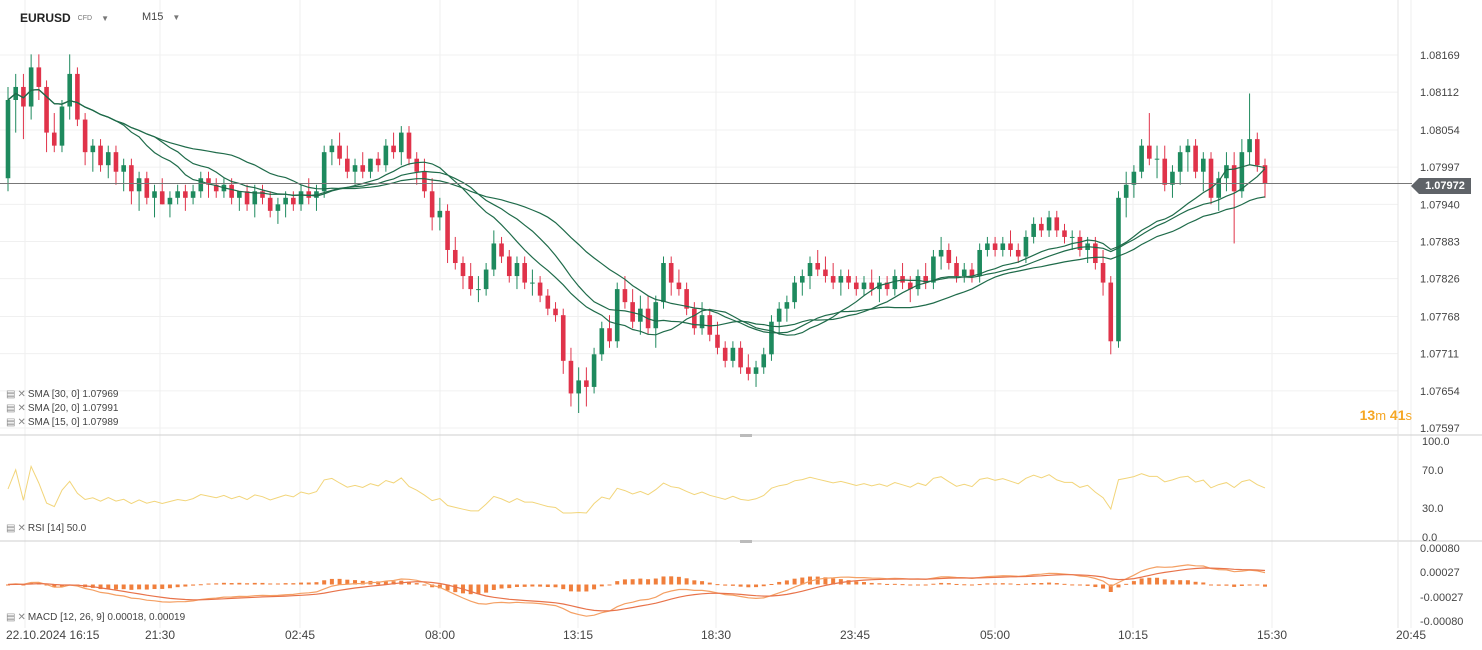 Image resolution: width=1482 pixels, height=650 pixels. Describe the element at coordinates (1440, 573) in the screenshot. I see `macd-axis-label: 0.00027` at that location.